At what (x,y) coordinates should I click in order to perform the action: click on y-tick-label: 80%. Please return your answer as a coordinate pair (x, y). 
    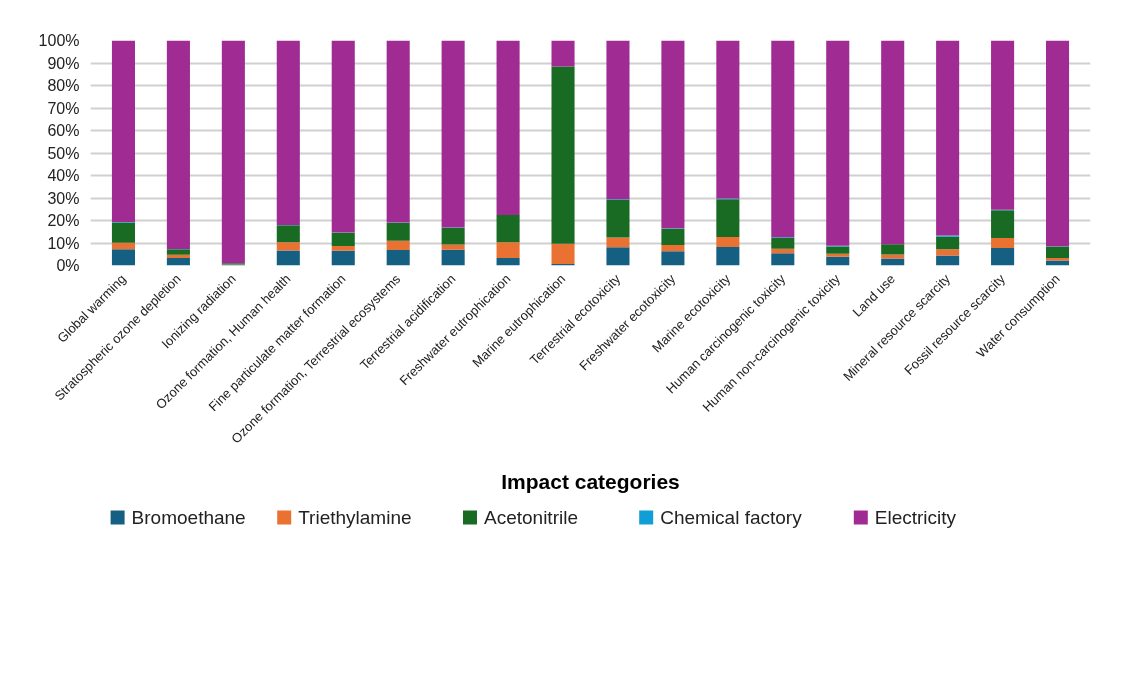
    Looking at the image, I should click on (63, 85).